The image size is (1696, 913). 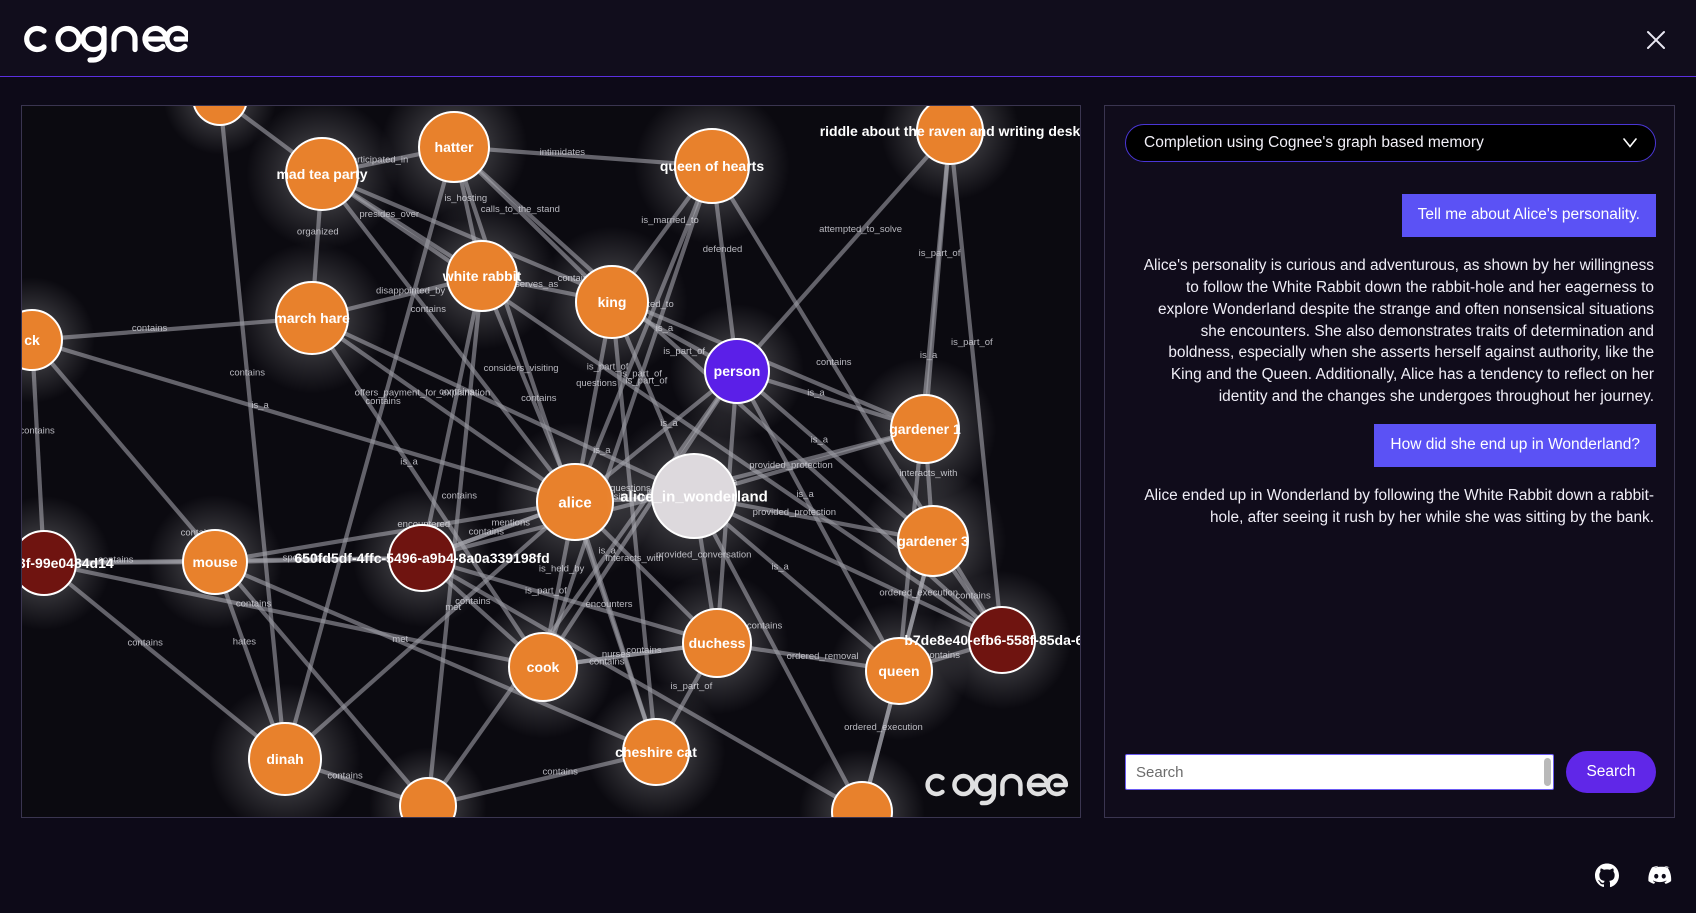 I want to click on graph-node-label: queen of hearts, so click(x=712, y=166).